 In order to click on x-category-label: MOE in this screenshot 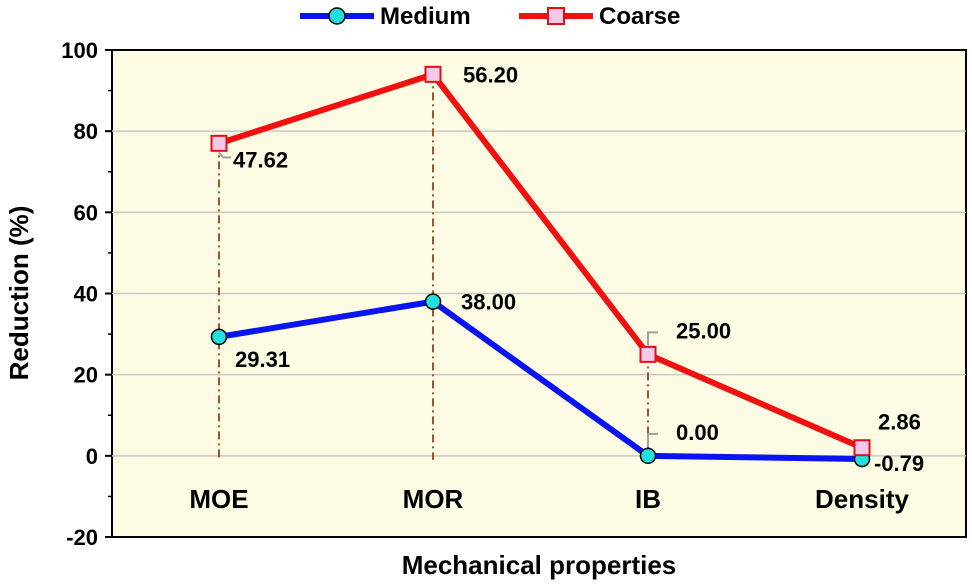, I will do `click(218, 499)`.